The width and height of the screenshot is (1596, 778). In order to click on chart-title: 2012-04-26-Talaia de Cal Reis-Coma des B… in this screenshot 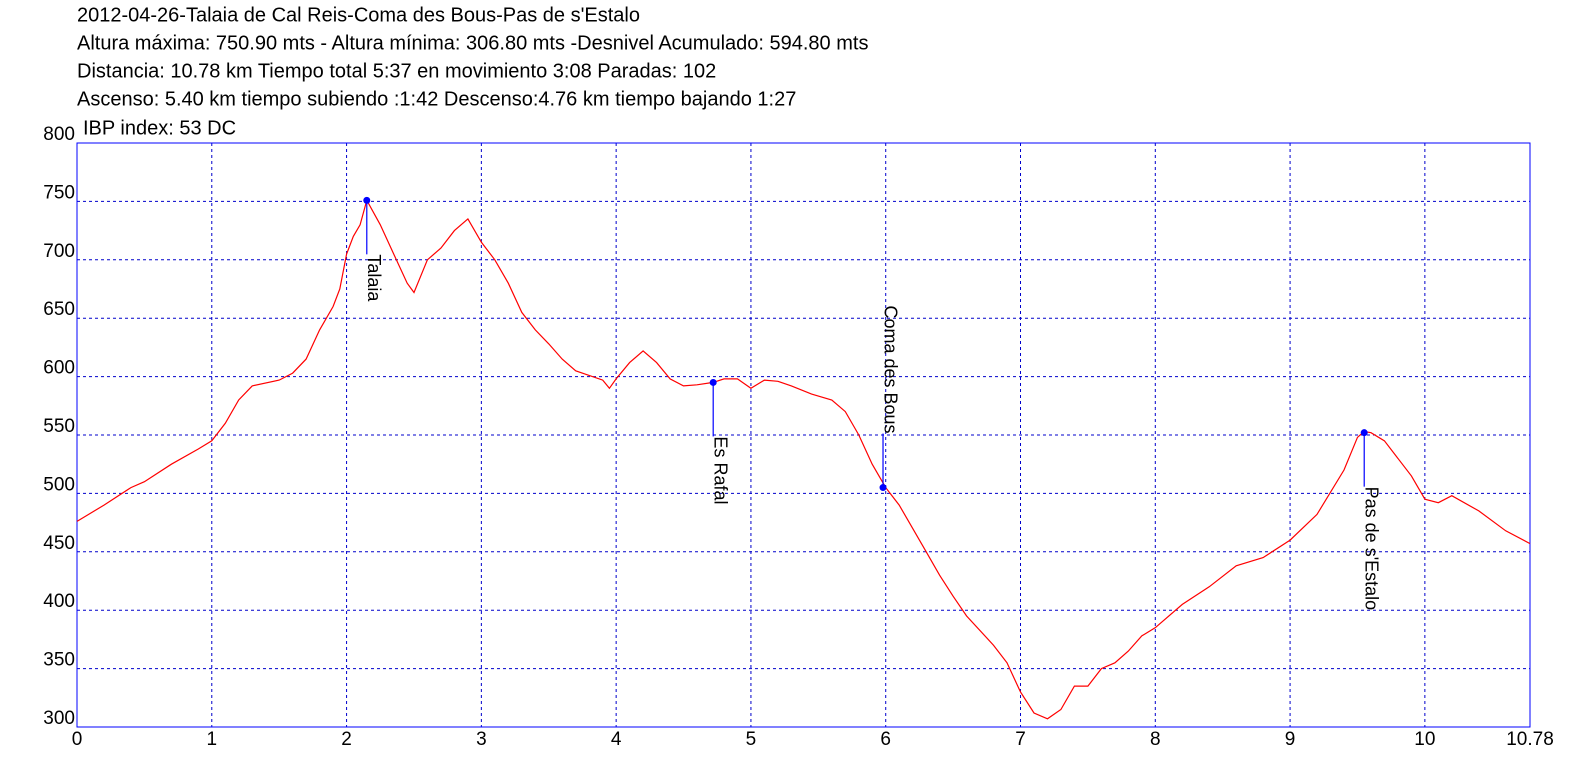, I will do `click(358, 15)`.